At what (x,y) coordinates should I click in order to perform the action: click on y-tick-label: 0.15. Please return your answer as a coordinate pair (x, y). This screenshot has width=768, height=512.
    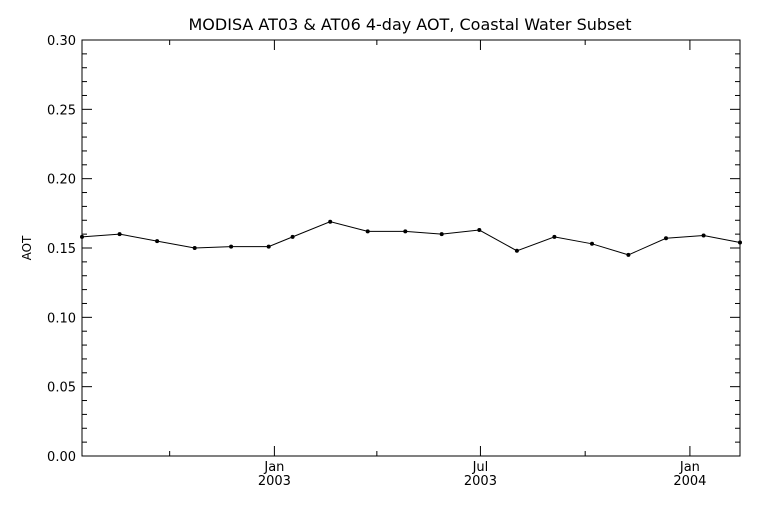
    Looking at the image, I should click on (61, 249).